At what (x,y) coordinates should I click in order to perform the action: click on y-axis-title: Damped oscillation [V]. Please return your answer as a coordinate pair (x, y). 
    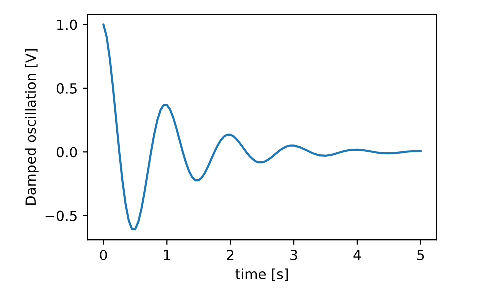
    Looking at the image, I should click on (32, 127).